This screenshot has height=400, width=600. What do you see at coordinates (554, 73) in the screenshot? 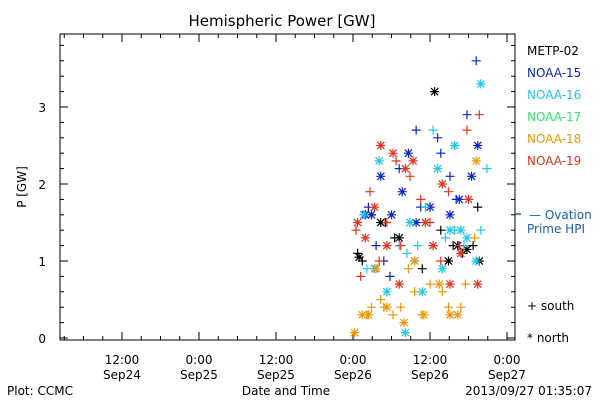
I see `legend-noaa-15: NOAA-15` at bounding box center [554, 73].